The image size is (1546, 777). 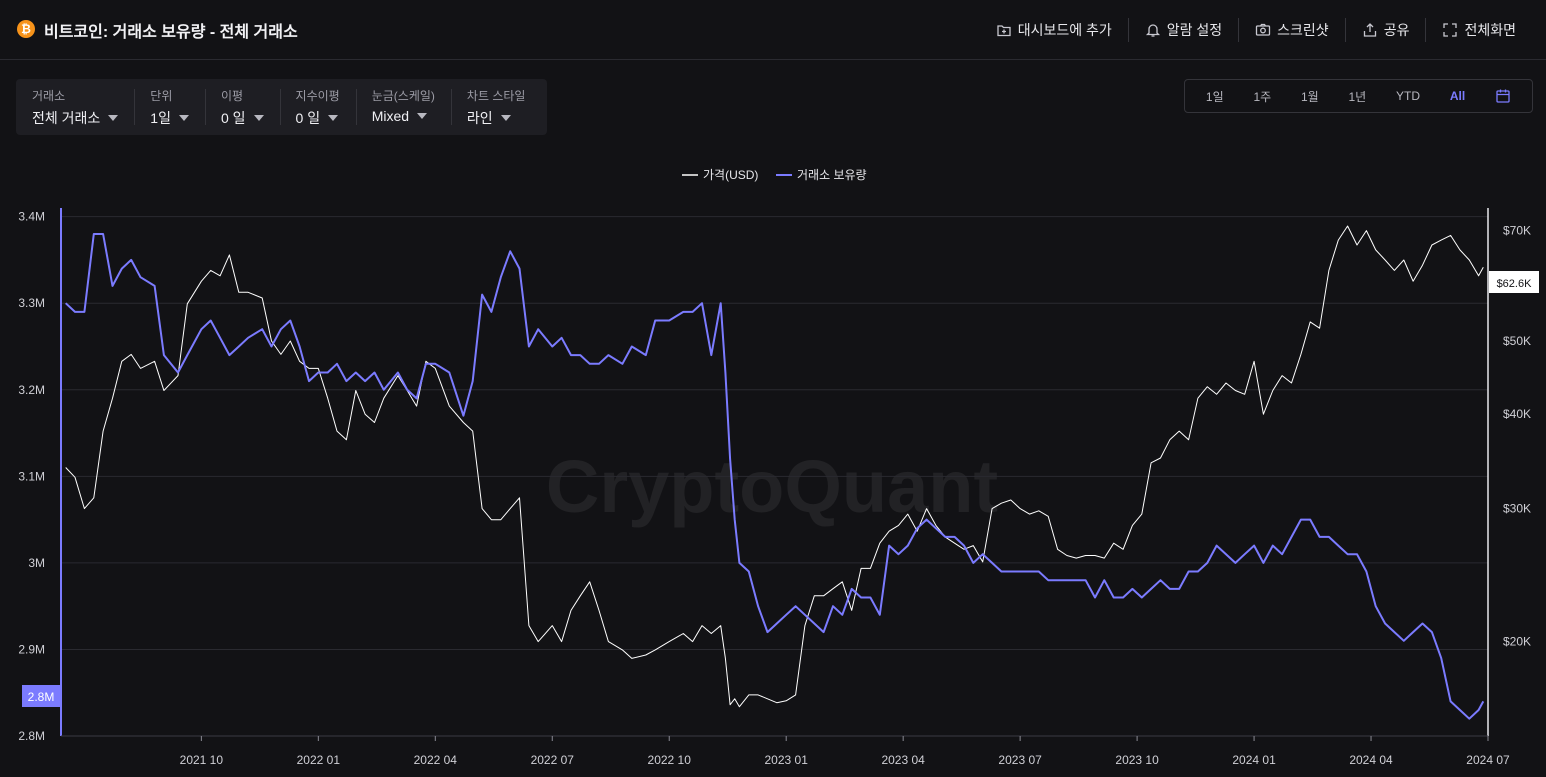 What do you see at coordinates (1152, 30) in the screenshot?
I see `bell-icon` at bounding box center [1152, 30].